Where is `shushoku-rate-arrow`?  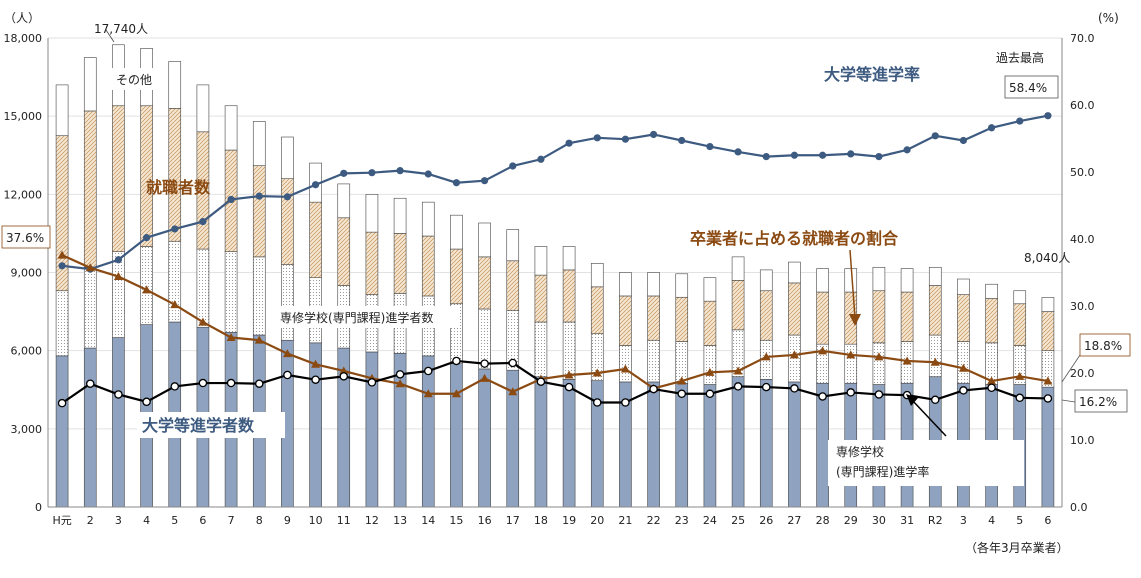
shushoku-rate-arrow is located at coordinates (852, 284).